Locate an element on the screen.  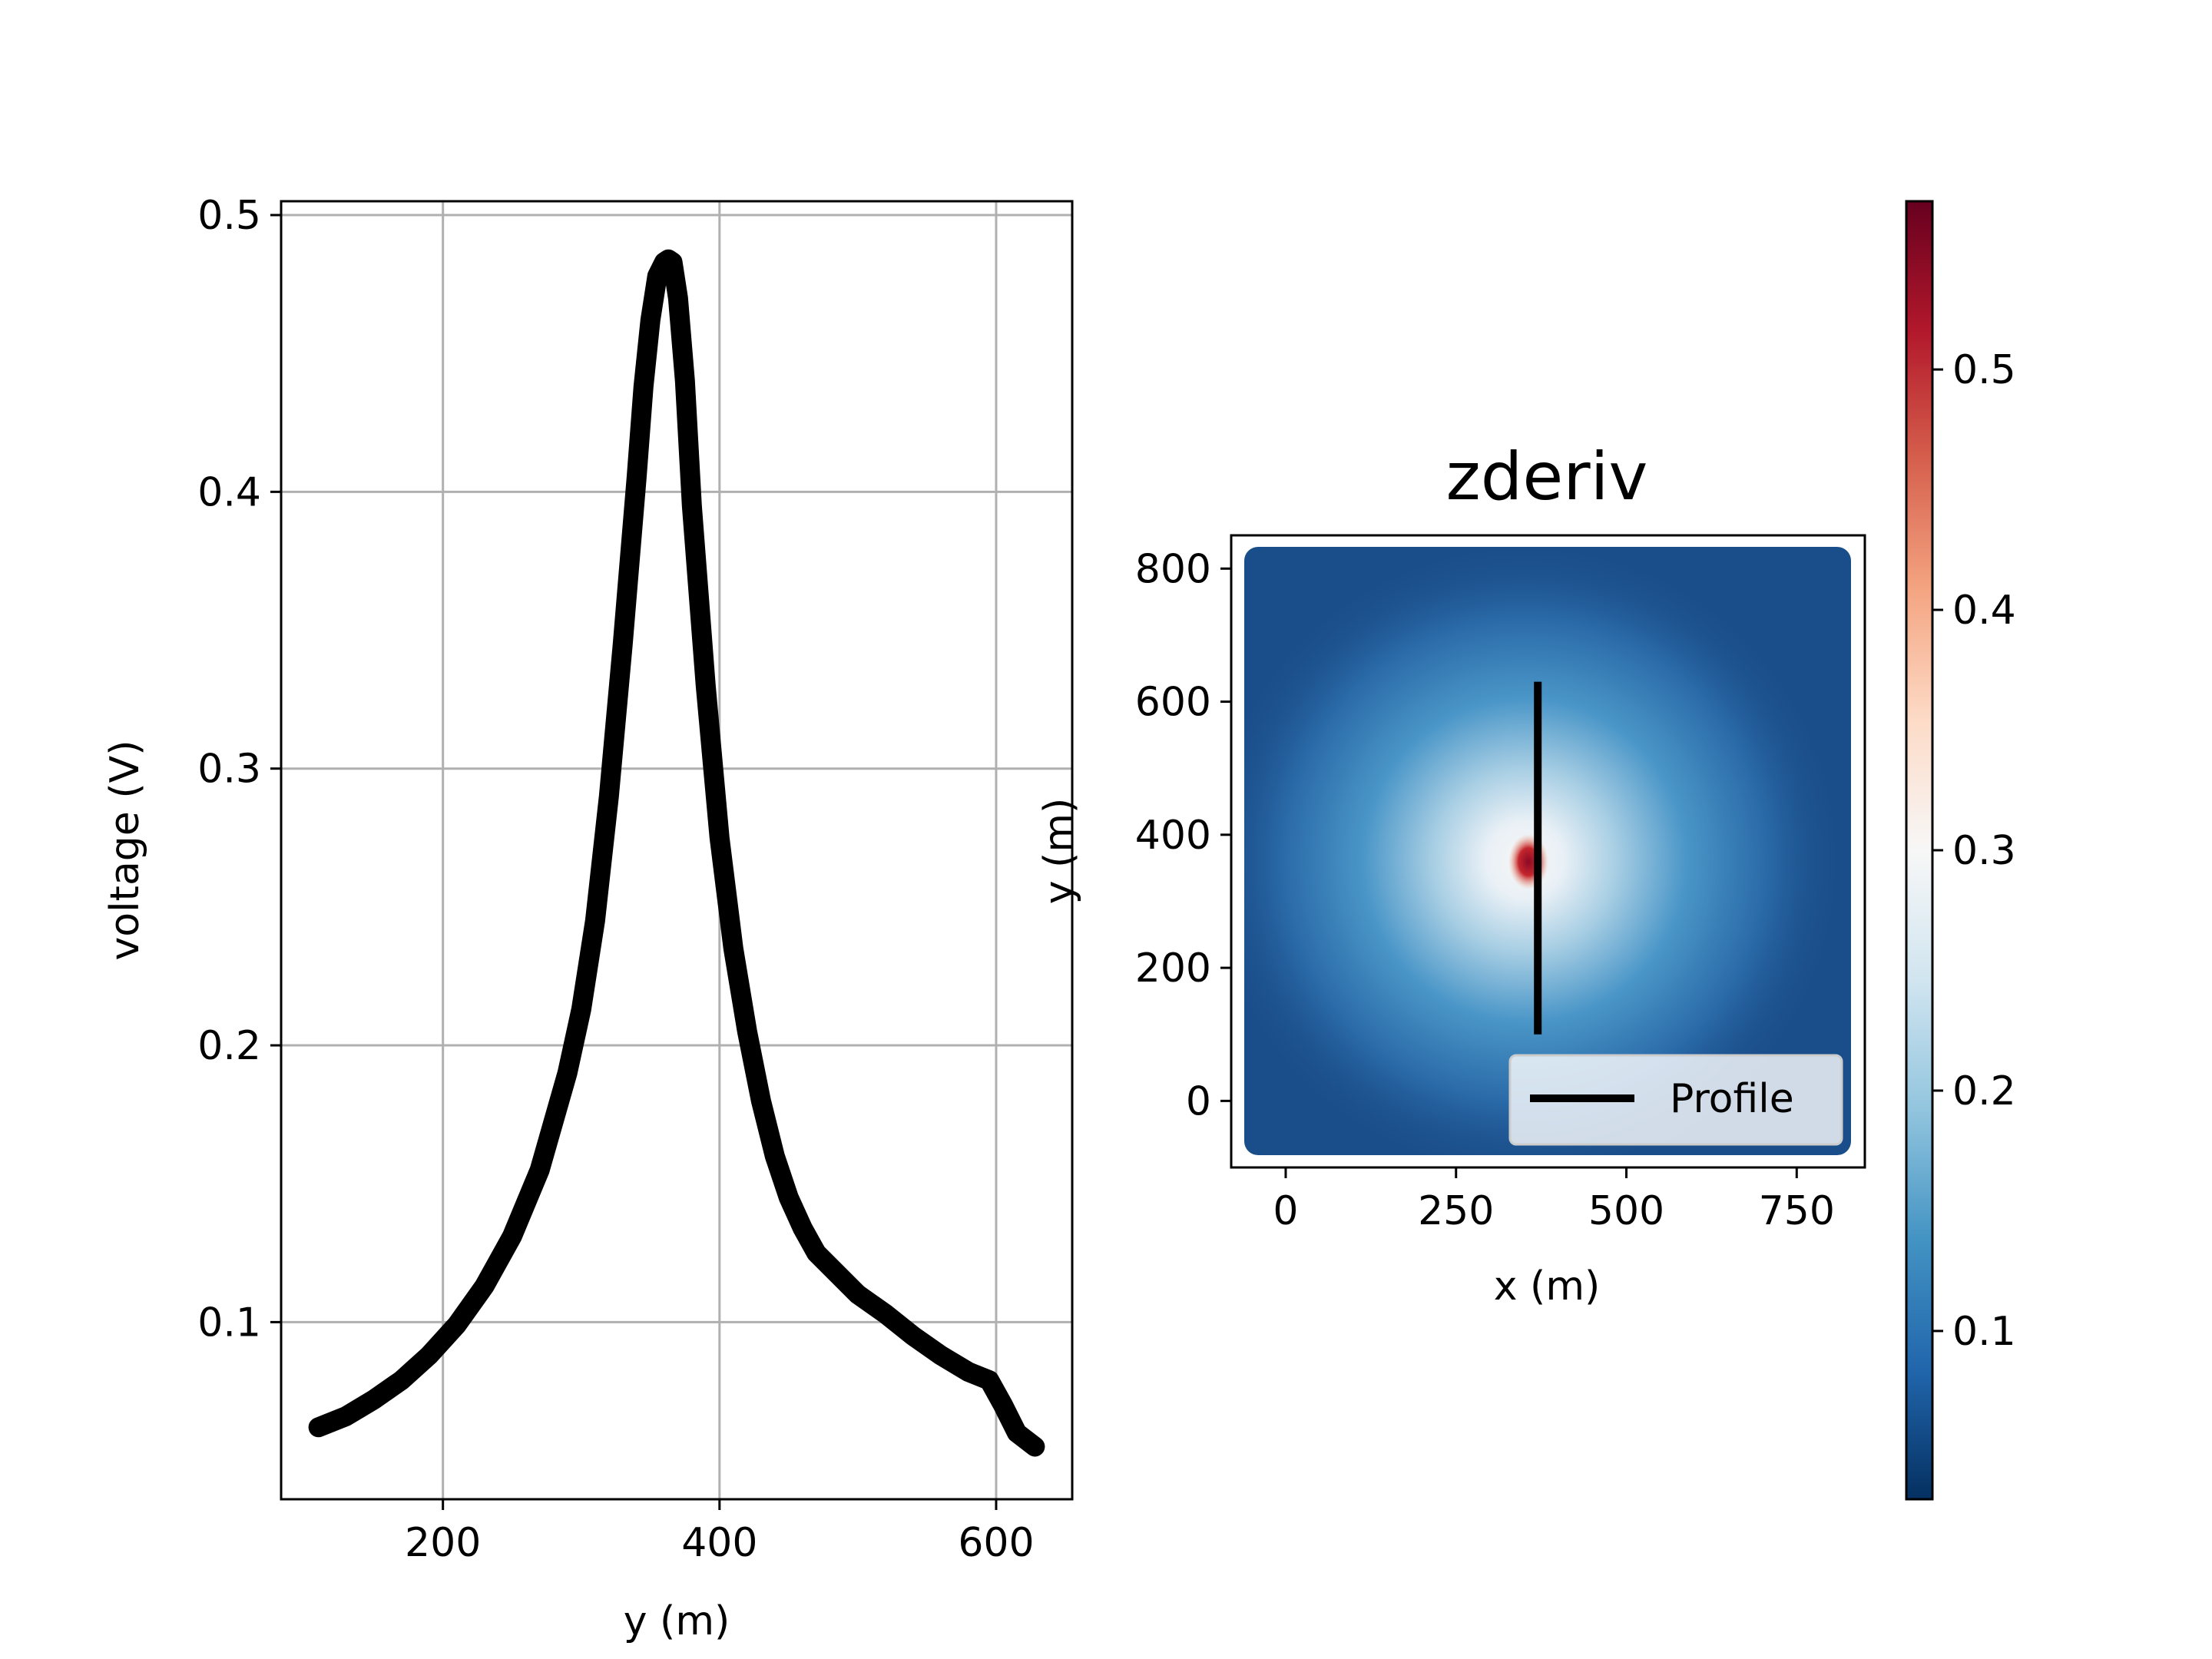
colorbar-tick-label: 0.5 is located at coordinates (1984, 370).